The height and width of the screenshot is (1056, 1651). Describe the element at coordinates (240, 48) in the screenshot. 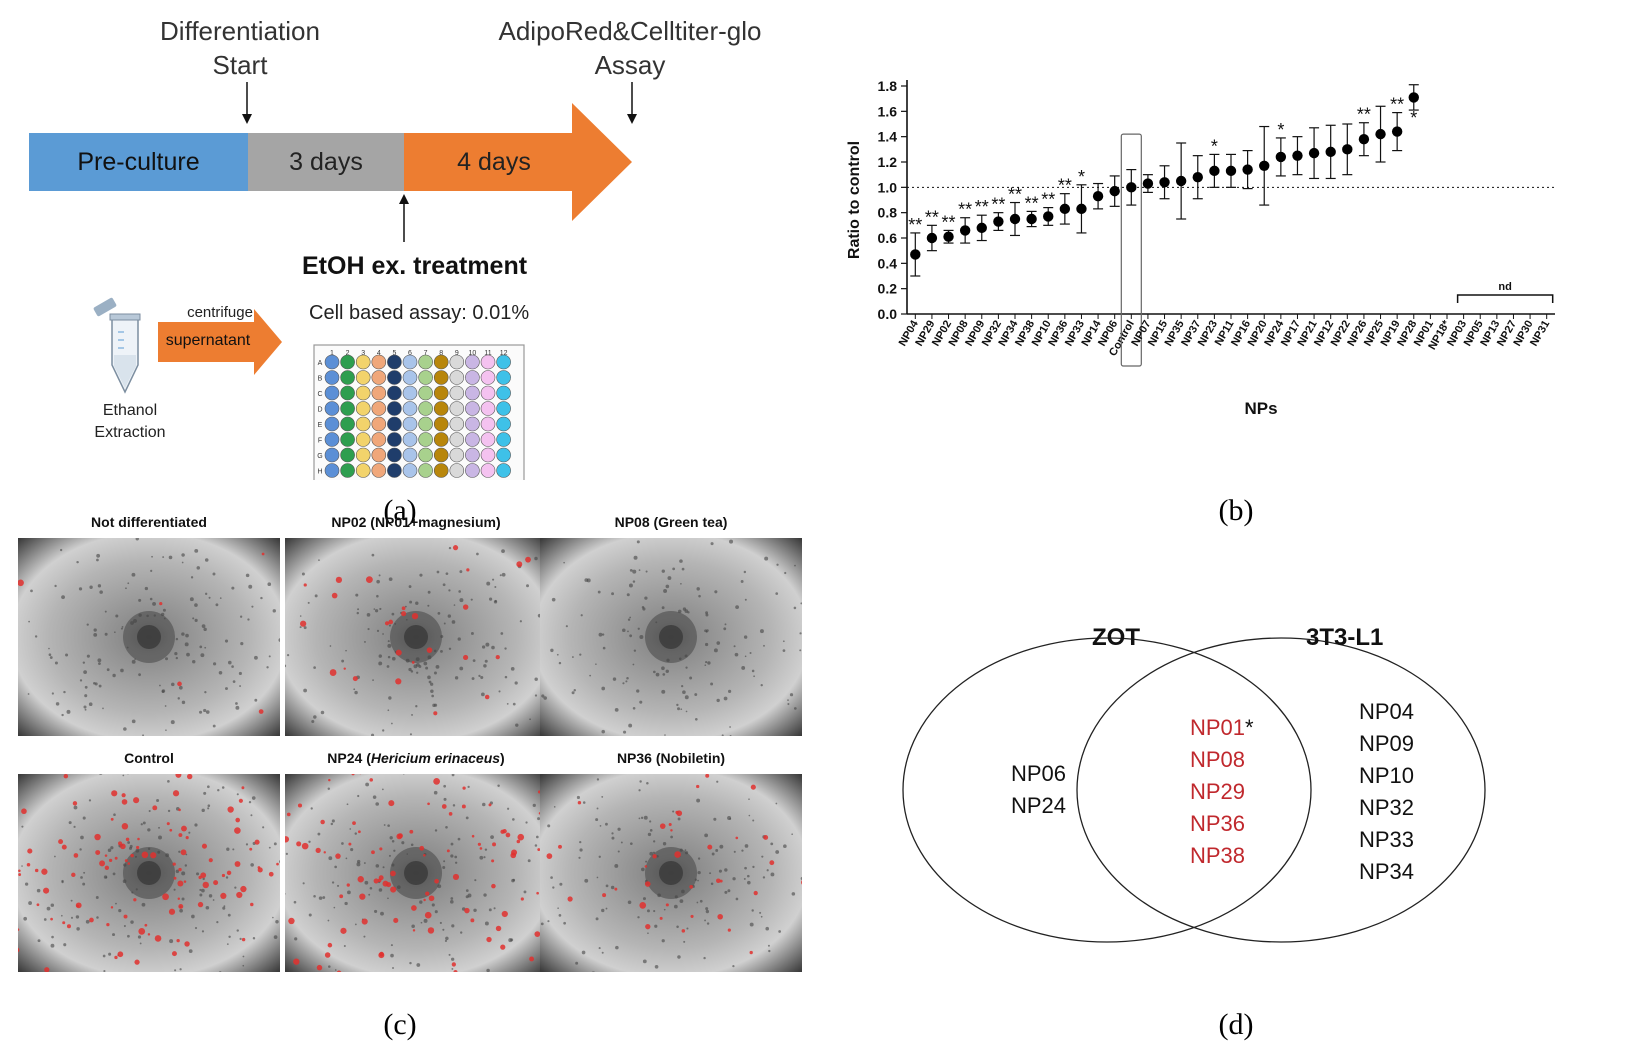

I see `label-differentiation-start: Differentiation Start` at that location.